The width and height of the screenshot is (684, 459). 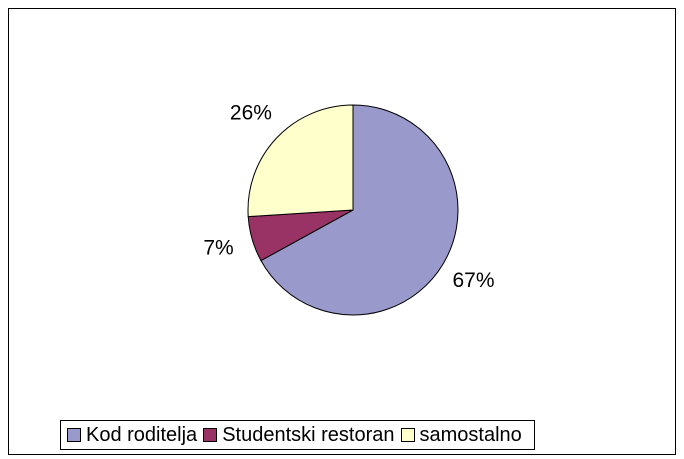 I want to click on legend-item: Kod roditelja, so click(x=132, y=435).